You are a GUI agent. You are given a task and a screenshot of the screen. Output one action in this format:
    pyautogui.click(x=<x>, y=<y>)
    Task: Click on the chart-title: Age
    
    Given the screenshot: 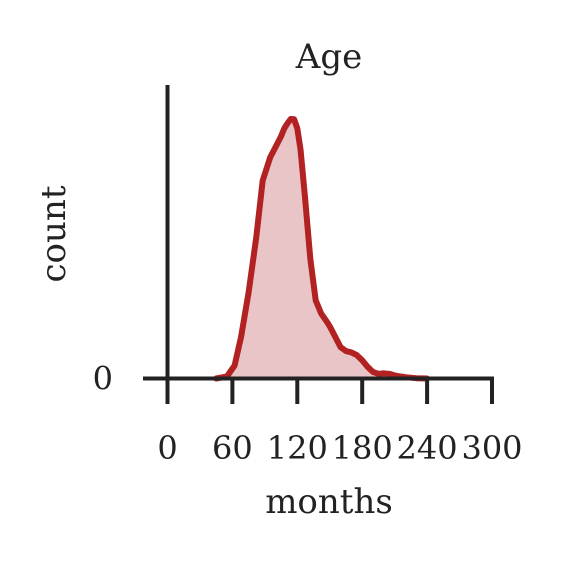 What is the action you would take?
    pyautogui.click(x=328, y=57)
    